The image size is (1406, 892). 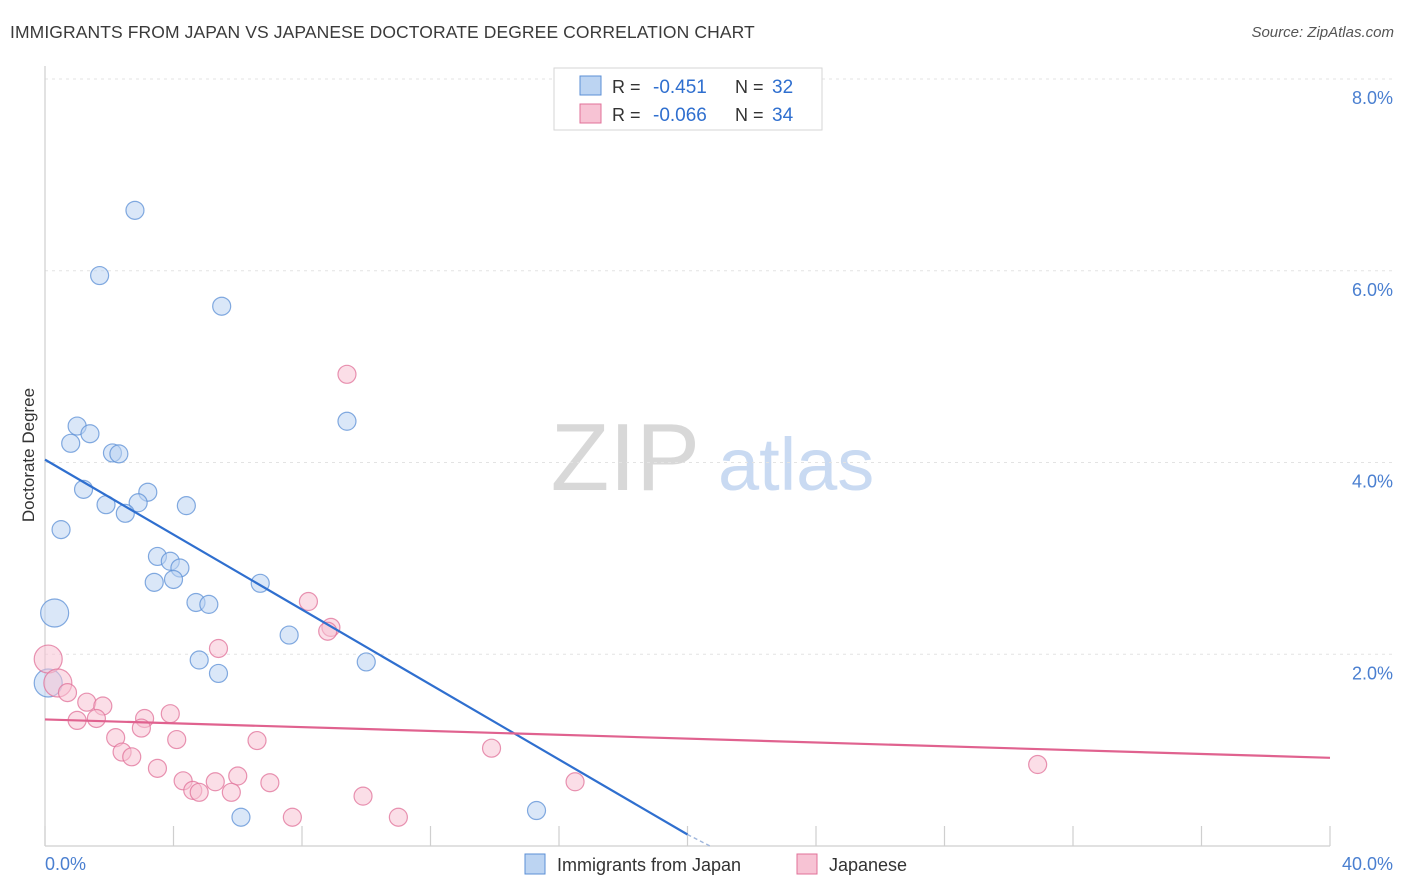 What do you see at coordinates (782, 87) in the screenshot?
I see `stats-n-value: 32` at bounding box center [782, 87].